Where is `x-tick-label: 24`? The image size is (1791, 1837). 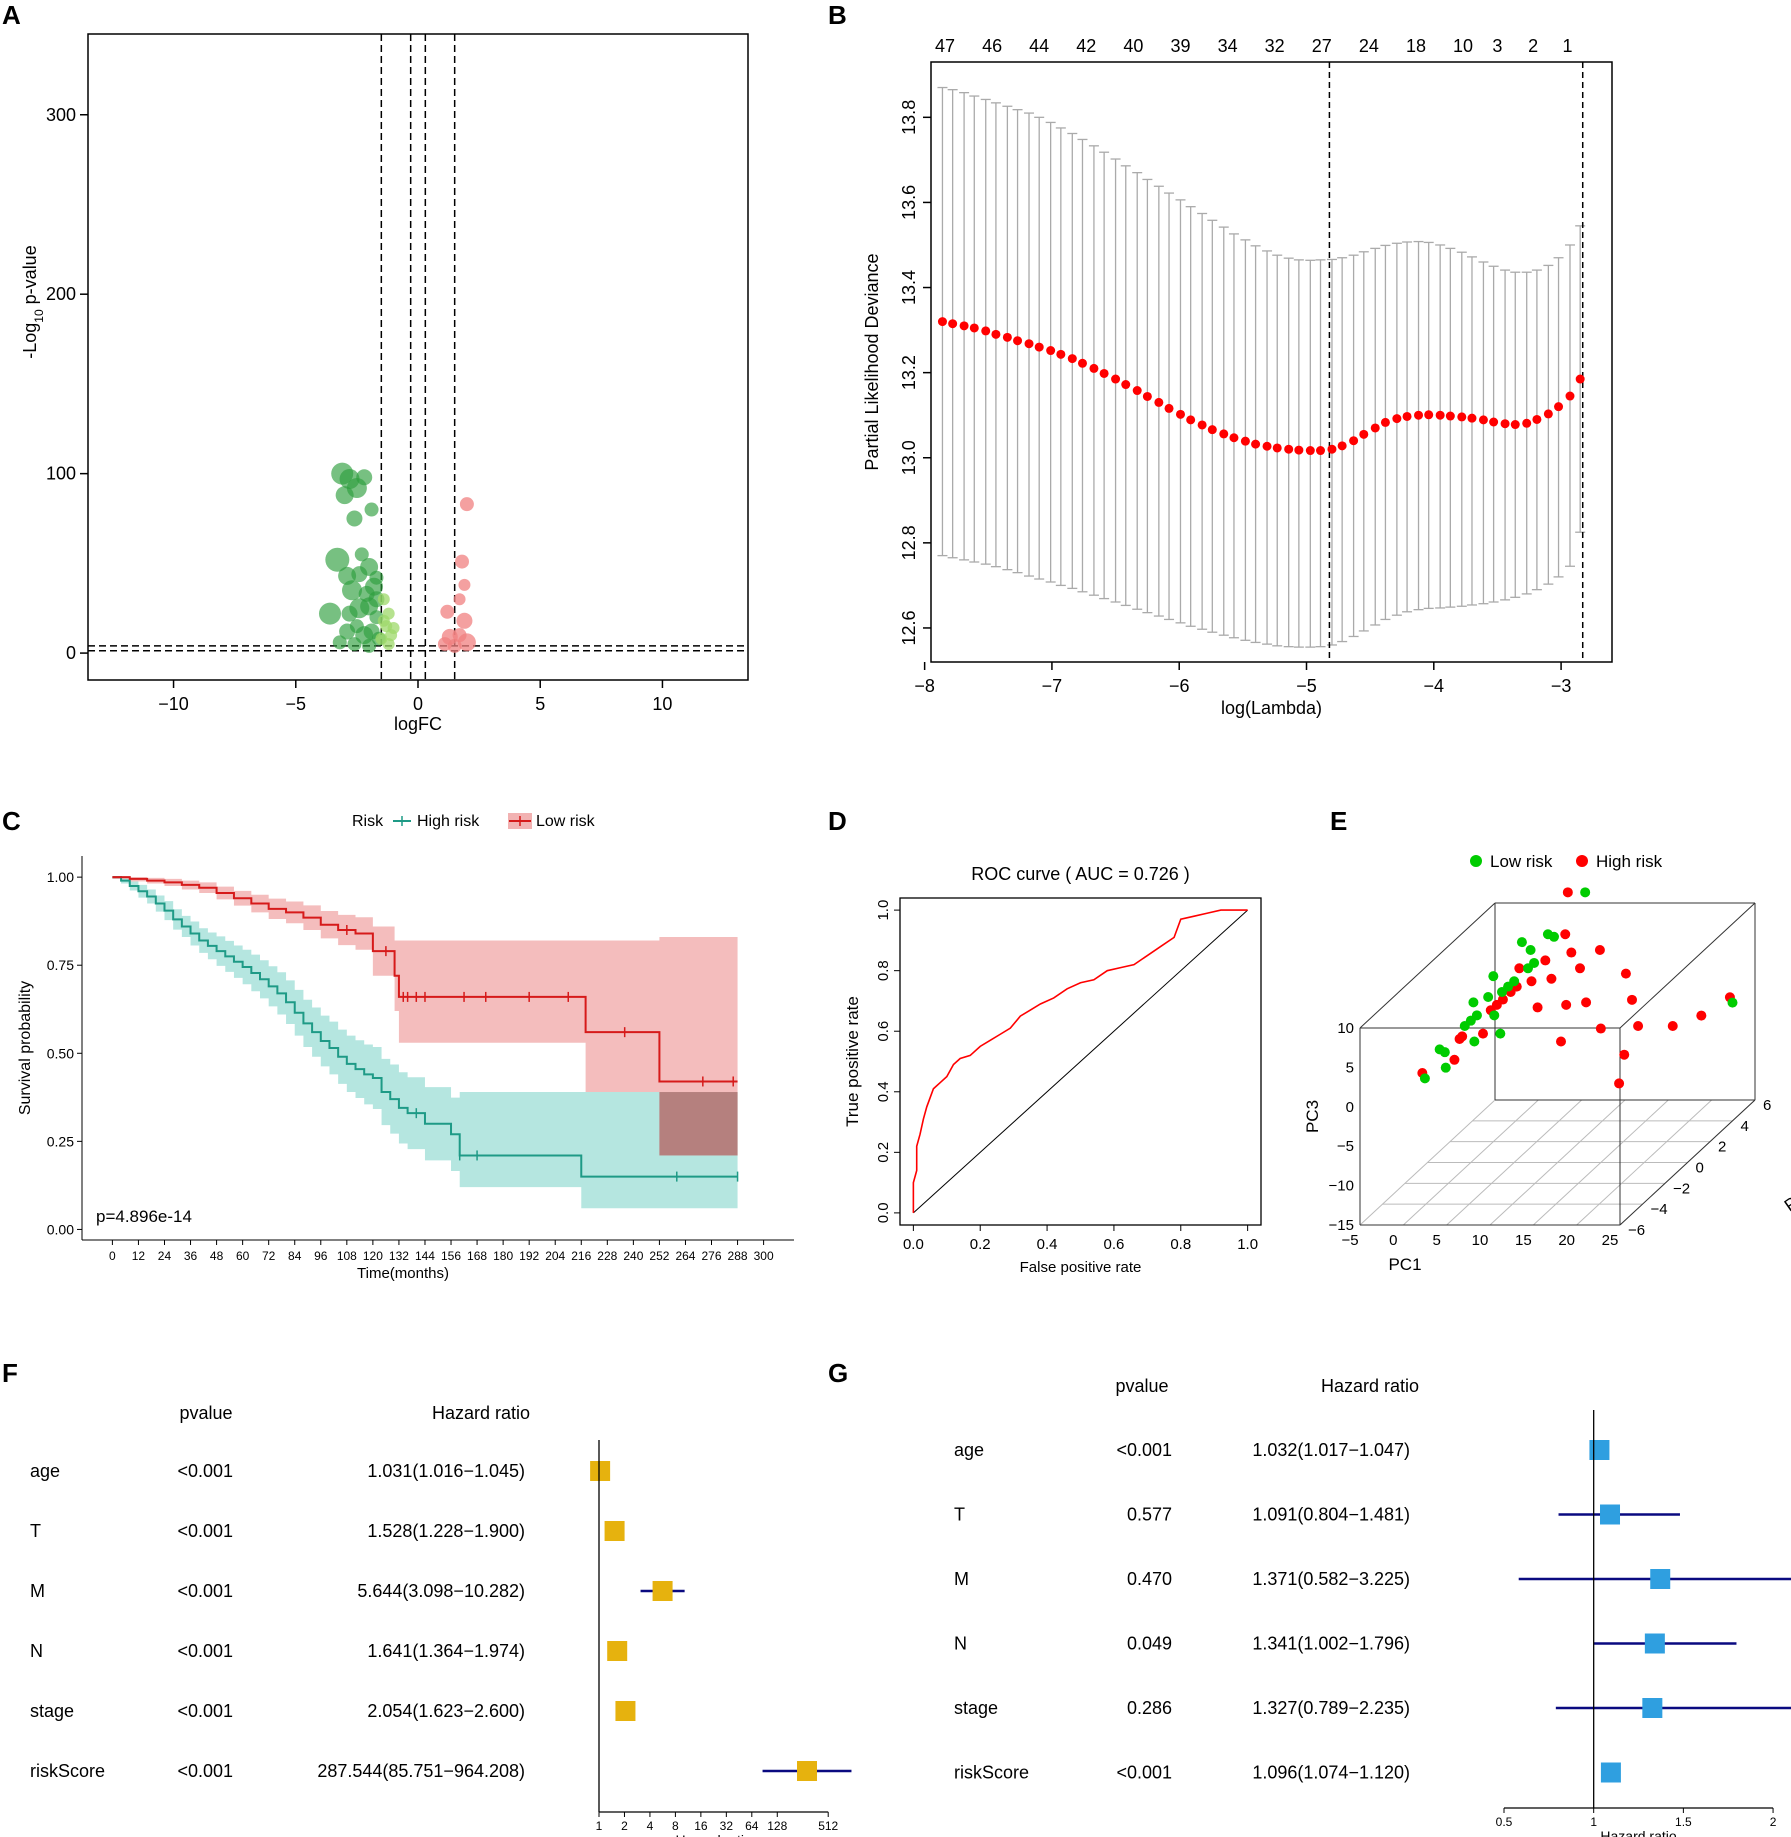
x-tick-label: 24 is located at coordinates (165, 1256).